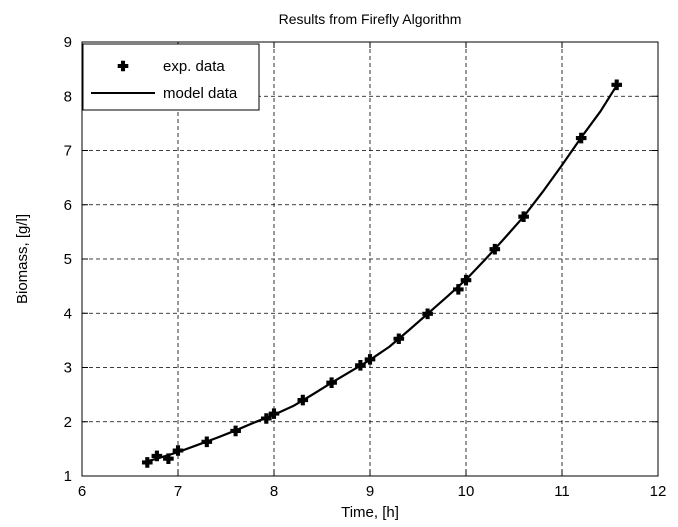 The image size is (678, 527). What do you see at coordinates (68, 422) in the screenshot?
I see `y-tick-label: 2` at bounding box center [68, 422].